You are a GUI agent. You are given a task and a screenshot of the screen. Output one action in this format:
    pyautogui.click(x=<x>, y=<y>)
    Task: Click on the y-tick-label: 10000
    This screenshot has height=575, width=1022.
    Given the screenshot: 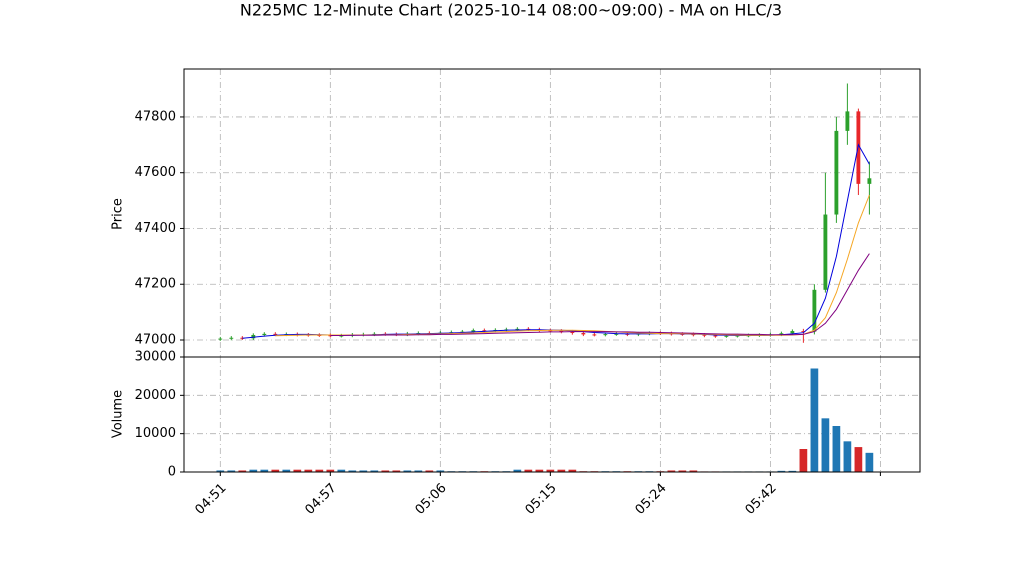 What is the action you would take?
    pyautogui.click(x=155, y=433)
    